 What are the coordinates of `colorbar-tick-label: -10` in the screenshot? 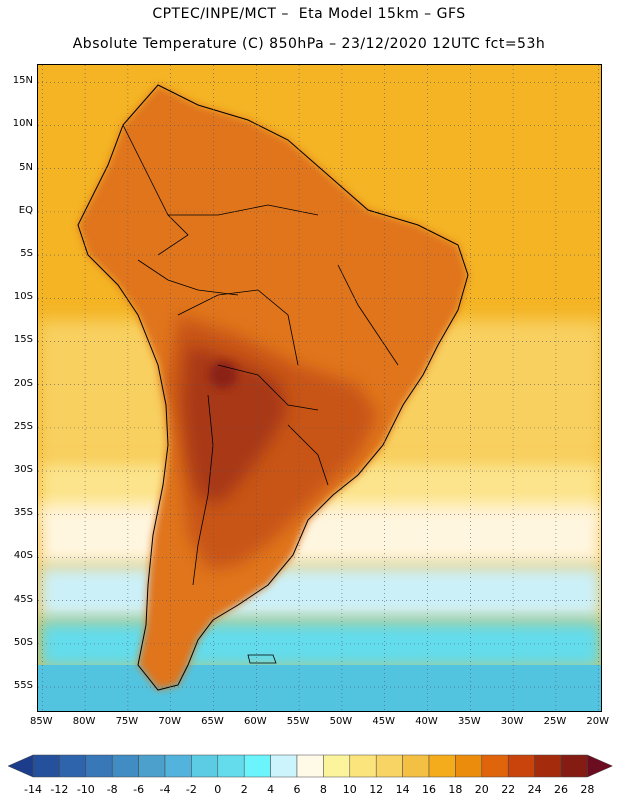 It's located at (85, 789).